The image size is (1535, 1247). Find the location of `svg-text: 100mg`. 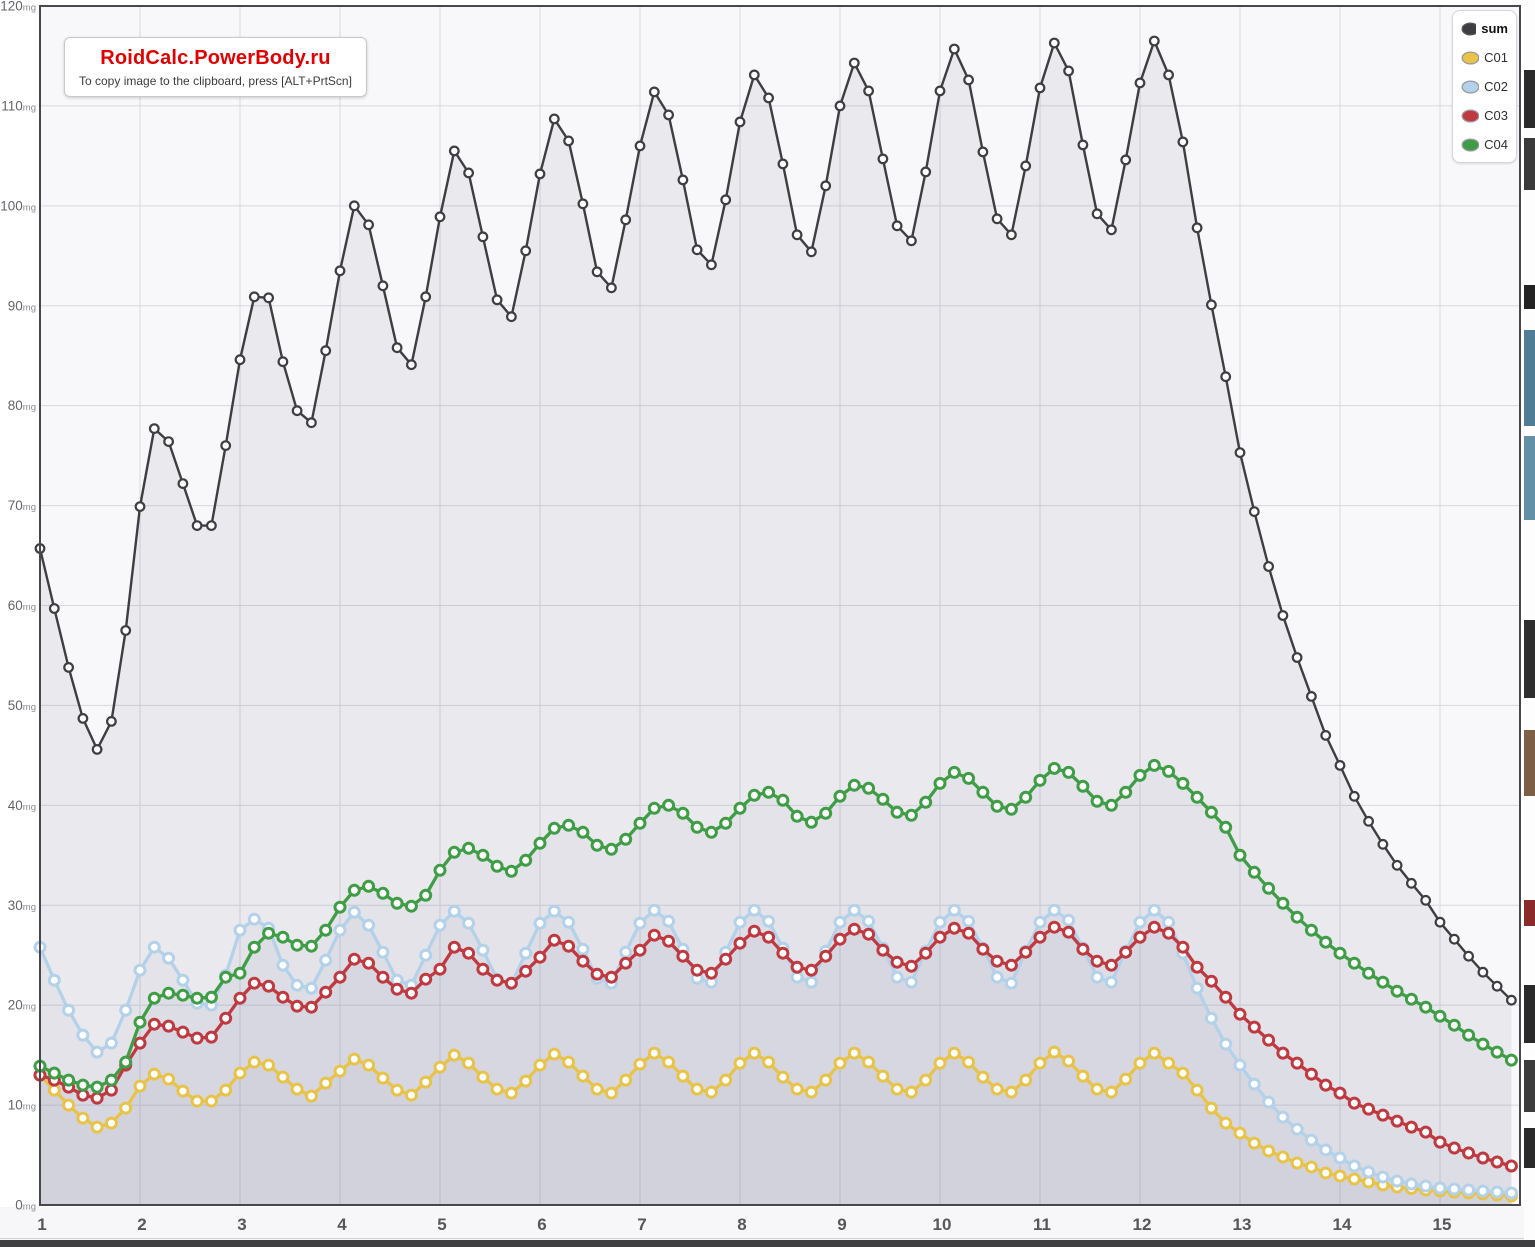

svg-text: 100mg is located at coordinates (18, 205).